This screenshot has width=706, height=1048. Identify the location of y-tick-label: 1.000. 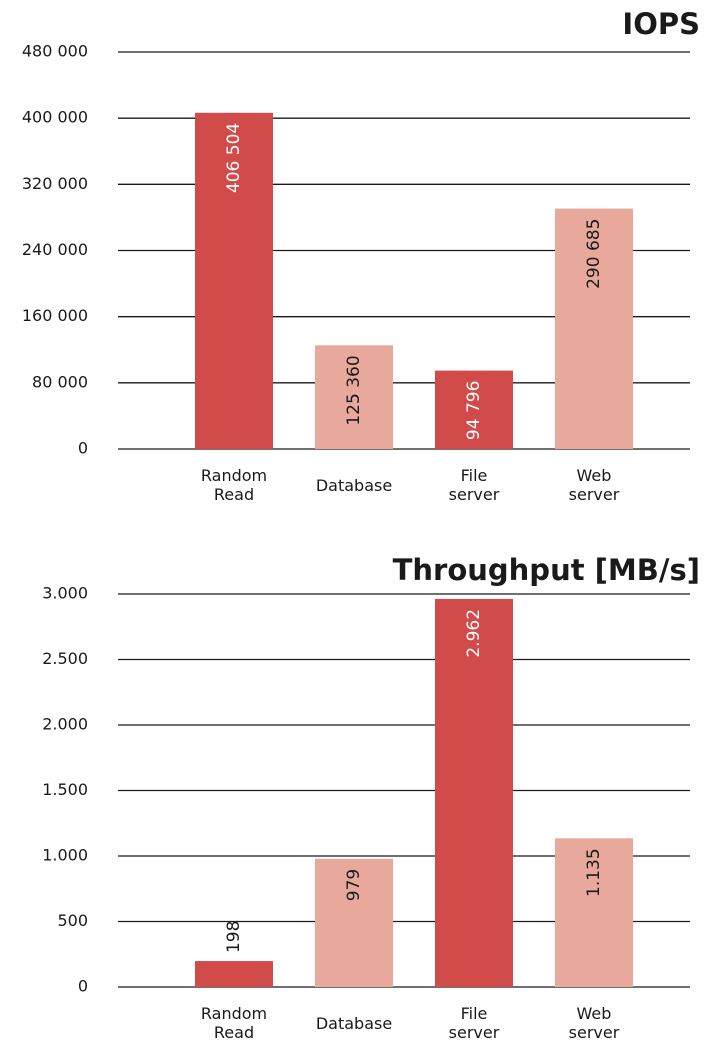
(65, 855).